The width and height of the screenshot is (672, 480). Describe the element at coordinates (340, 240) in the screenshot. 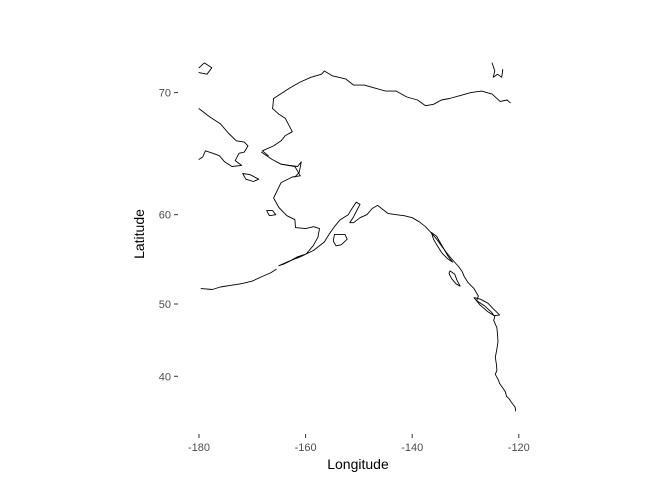

I see `kodiak-island` at that location.